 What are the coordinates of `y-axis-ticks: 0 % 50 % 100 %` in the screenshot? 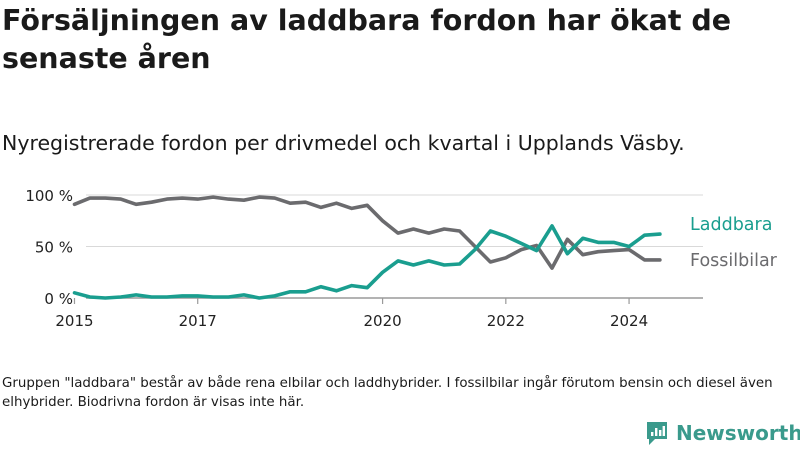 It's located at (49, 247).